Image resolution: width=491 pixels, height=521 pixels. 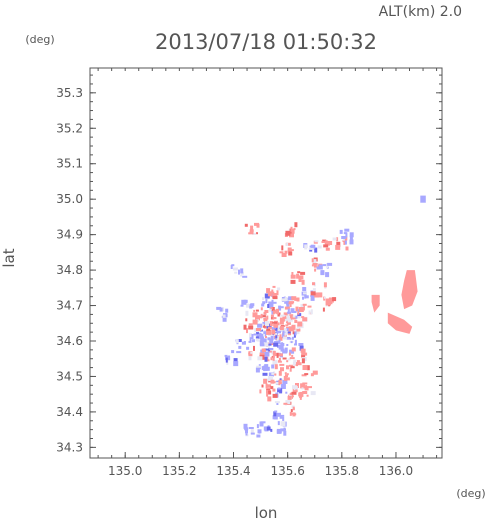 I want to click on x-axis-label: lon, so click(x=266, y=512).